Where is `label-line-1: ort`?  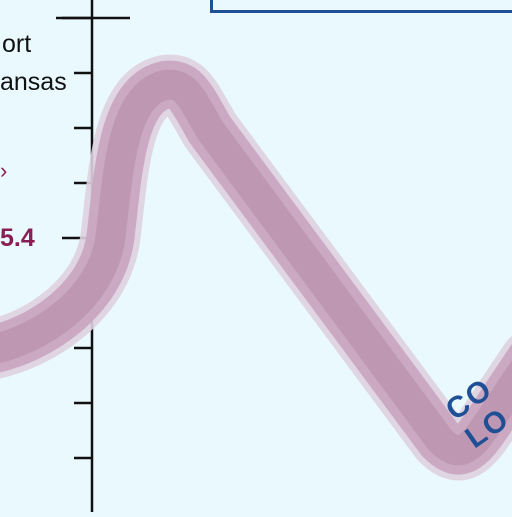 label-line-1: ort is located at coordinates (17, 44).